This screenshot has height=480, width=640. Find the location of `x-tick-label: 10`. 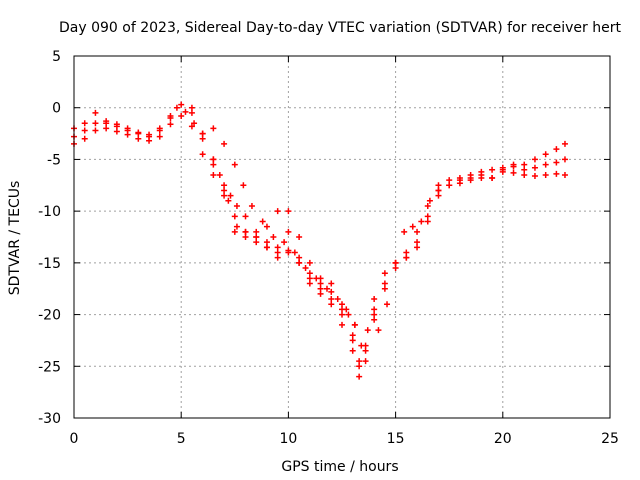

x-tick-label: 10 is located at coordinates (288, 439).